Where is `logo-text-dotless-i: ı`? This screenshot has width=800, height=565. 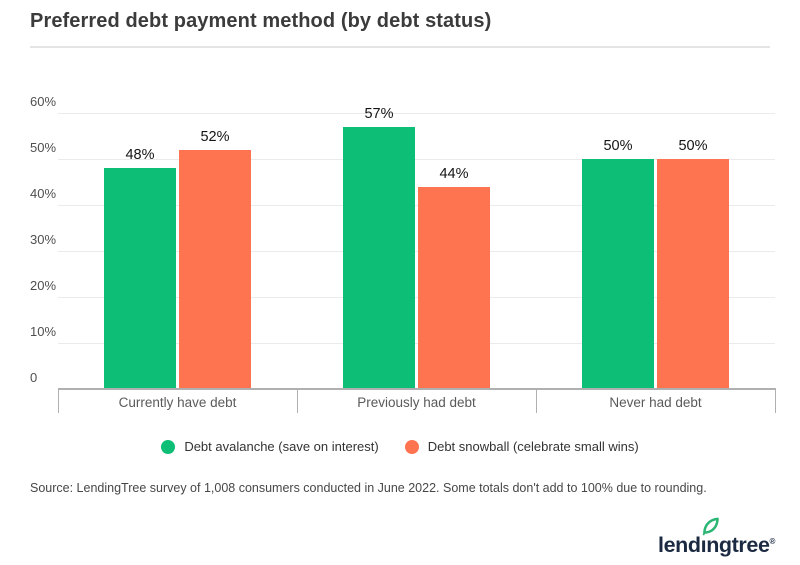 logo-text-dotless-i: ı is located at coordinates (703, 545).